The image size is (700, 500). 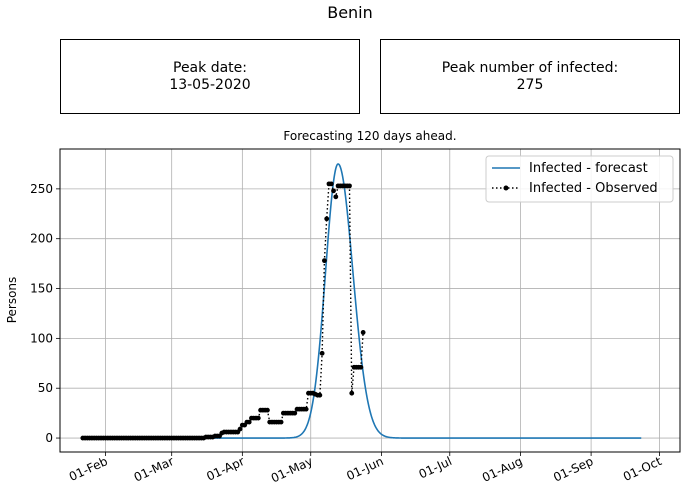 What do you see at coordinates (49, 438) in the screenshot?
I see `y-tick-label: 0` at bounding box center [49, 438].